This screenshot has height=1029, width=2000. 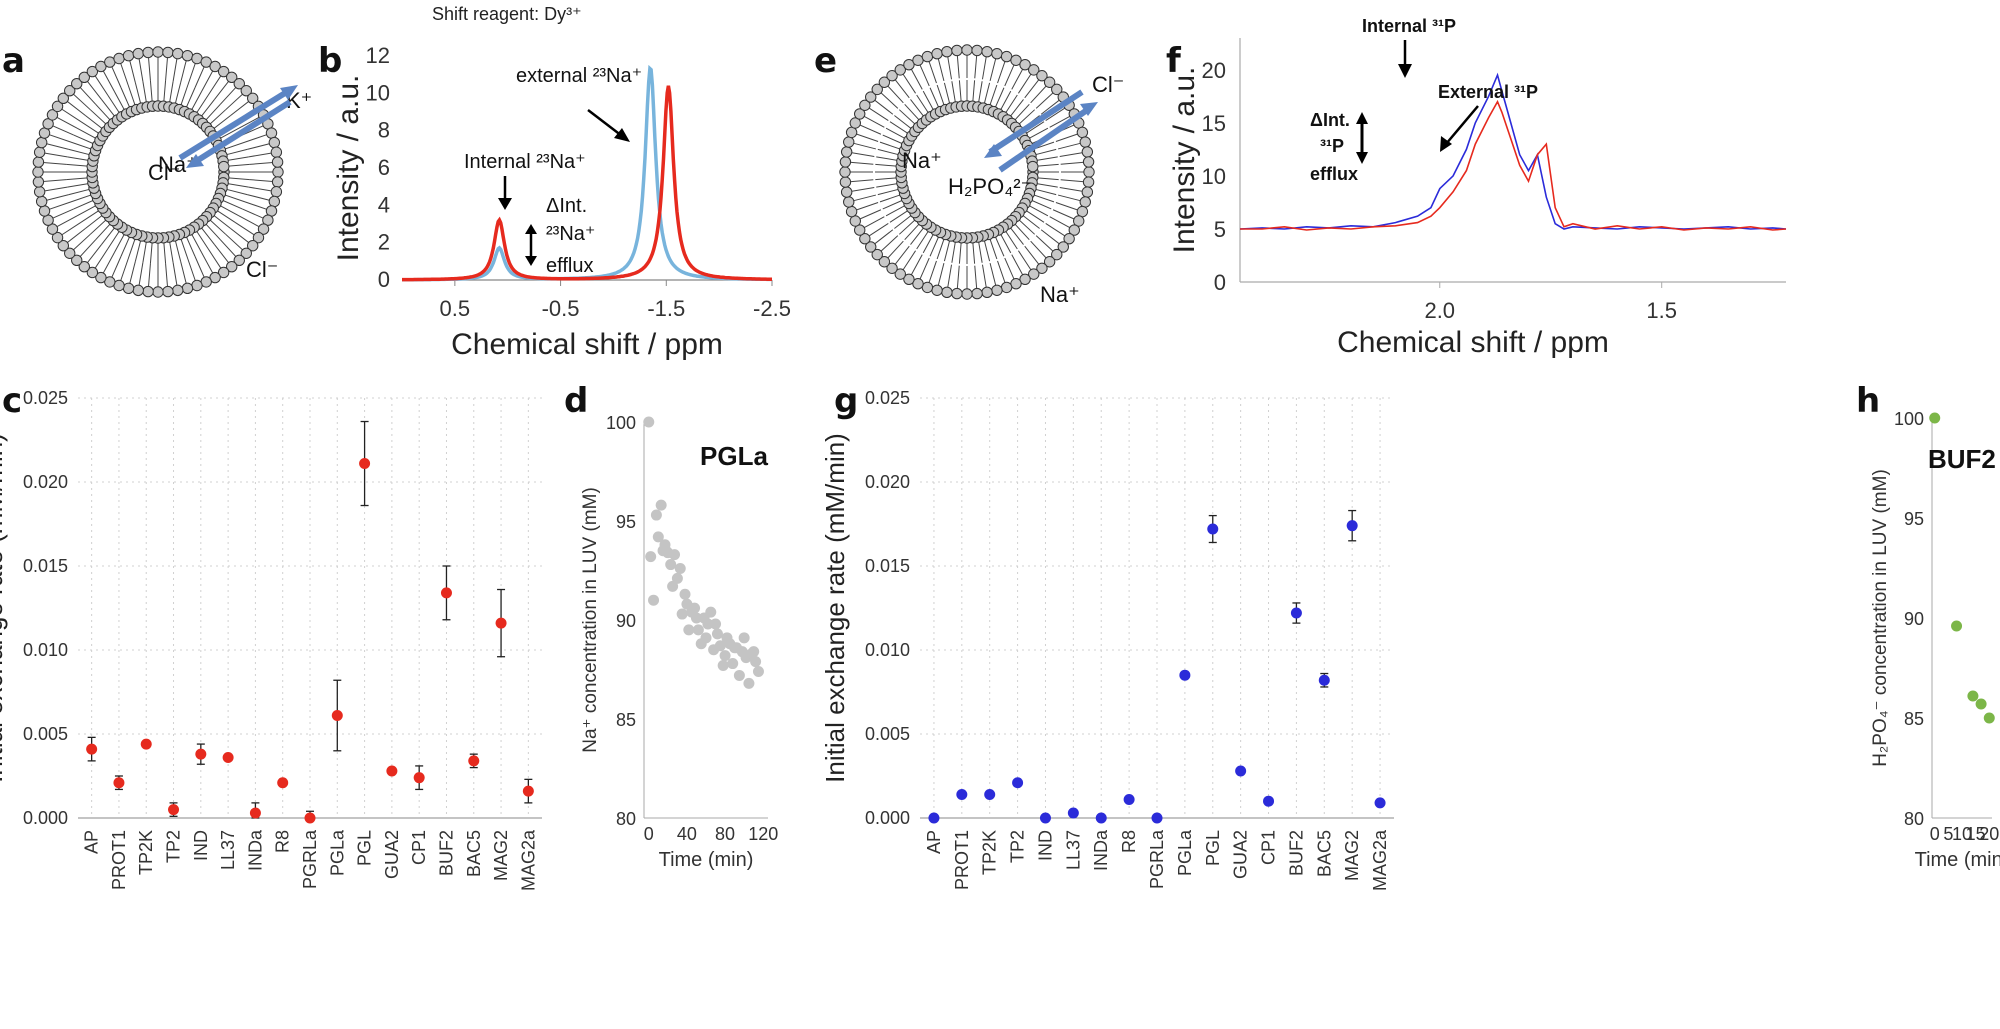 I want to click on x-tick-label-c: PROT1, so click(x=119, y=860).